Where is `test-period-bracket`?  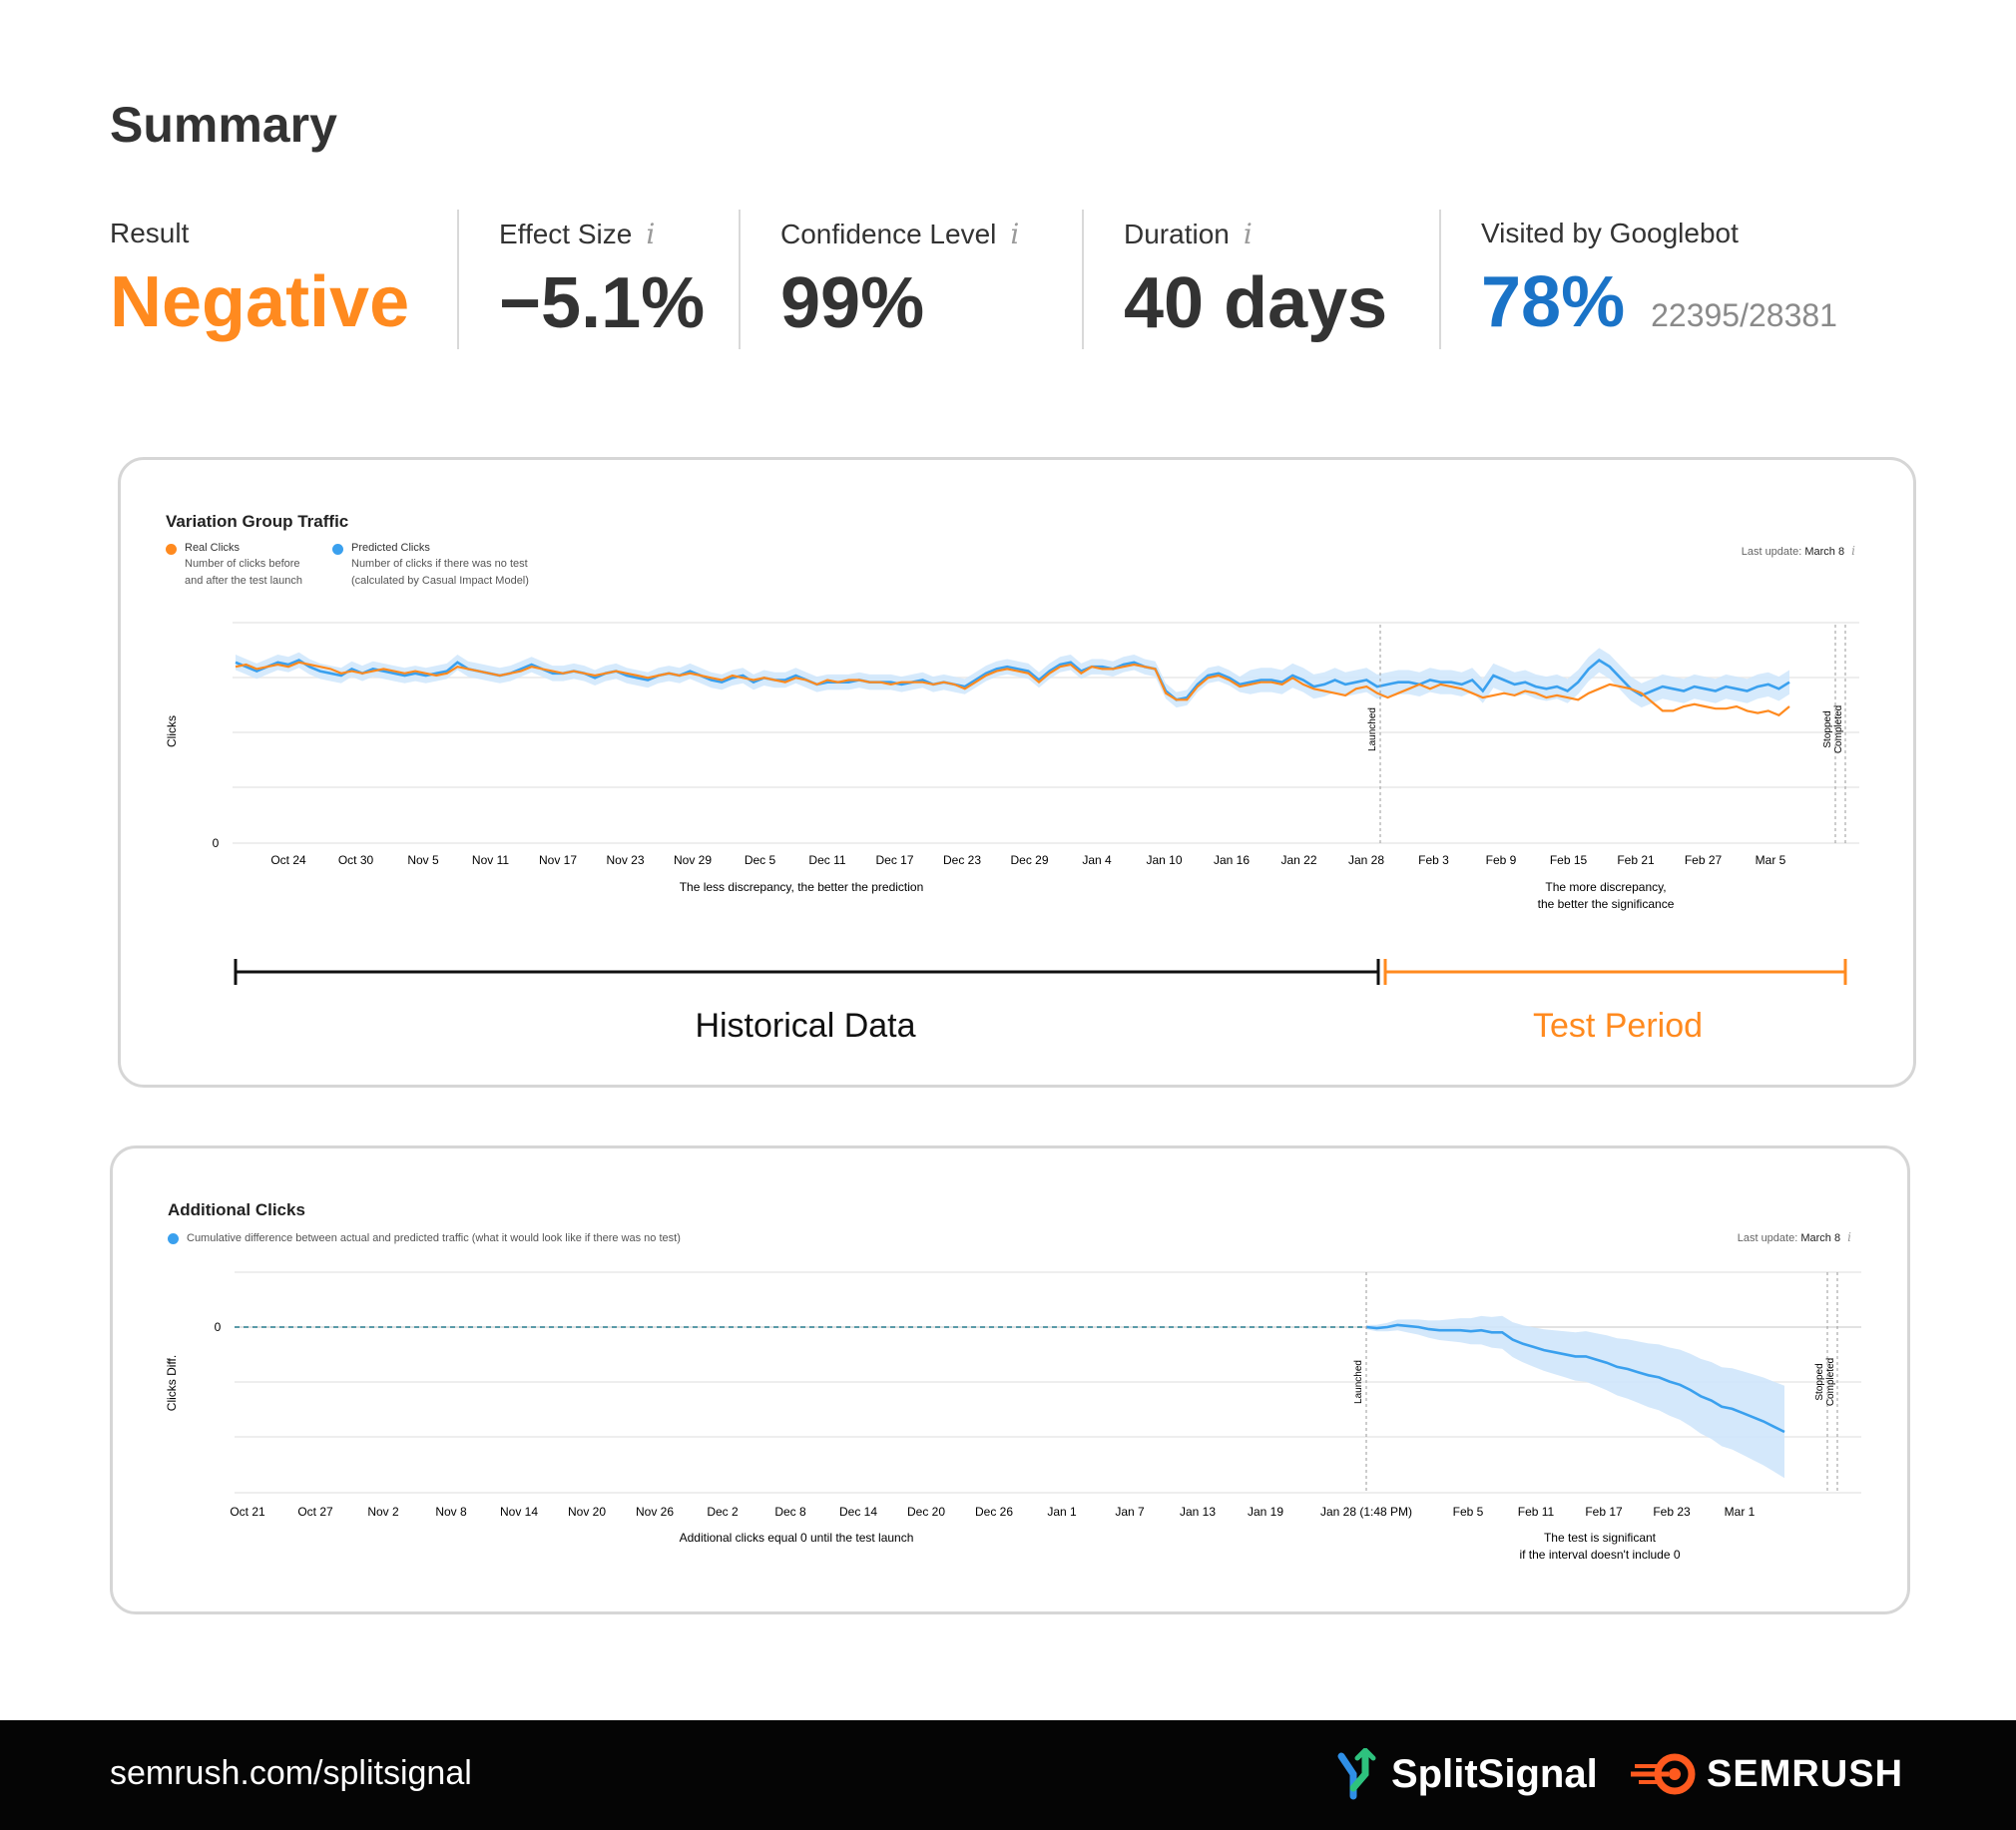 test-period-bracket is located at coordinates (1615, 972).